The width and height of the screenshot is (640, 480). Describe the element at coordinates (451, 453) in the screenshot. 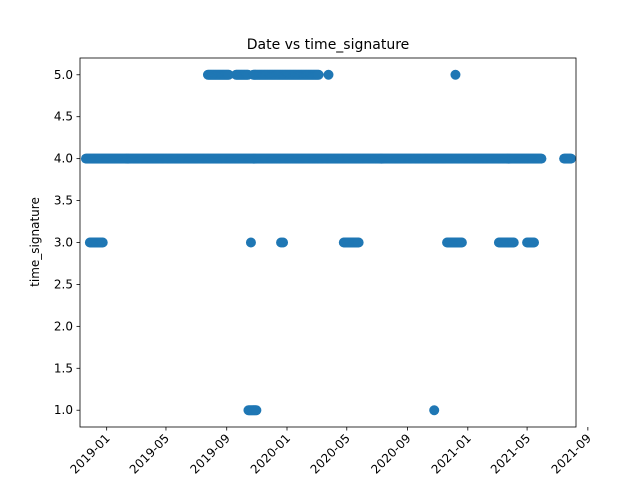

I see `x-tick-label: 2021-01` at that location.